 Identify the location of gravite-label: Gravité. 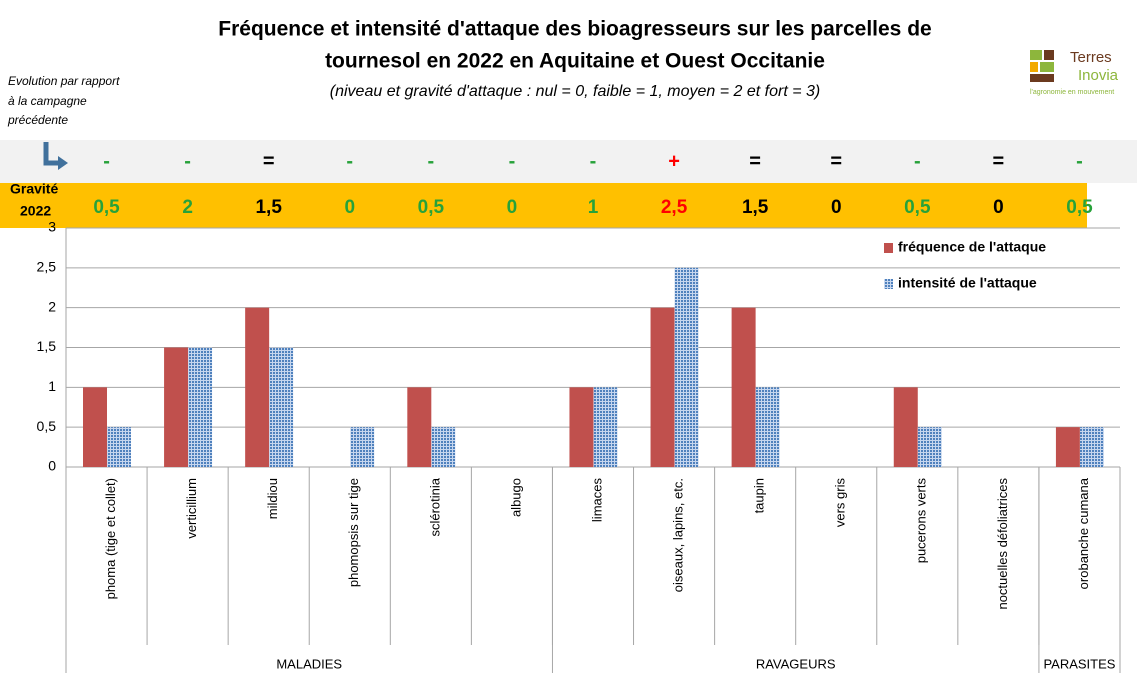
(34, 189).